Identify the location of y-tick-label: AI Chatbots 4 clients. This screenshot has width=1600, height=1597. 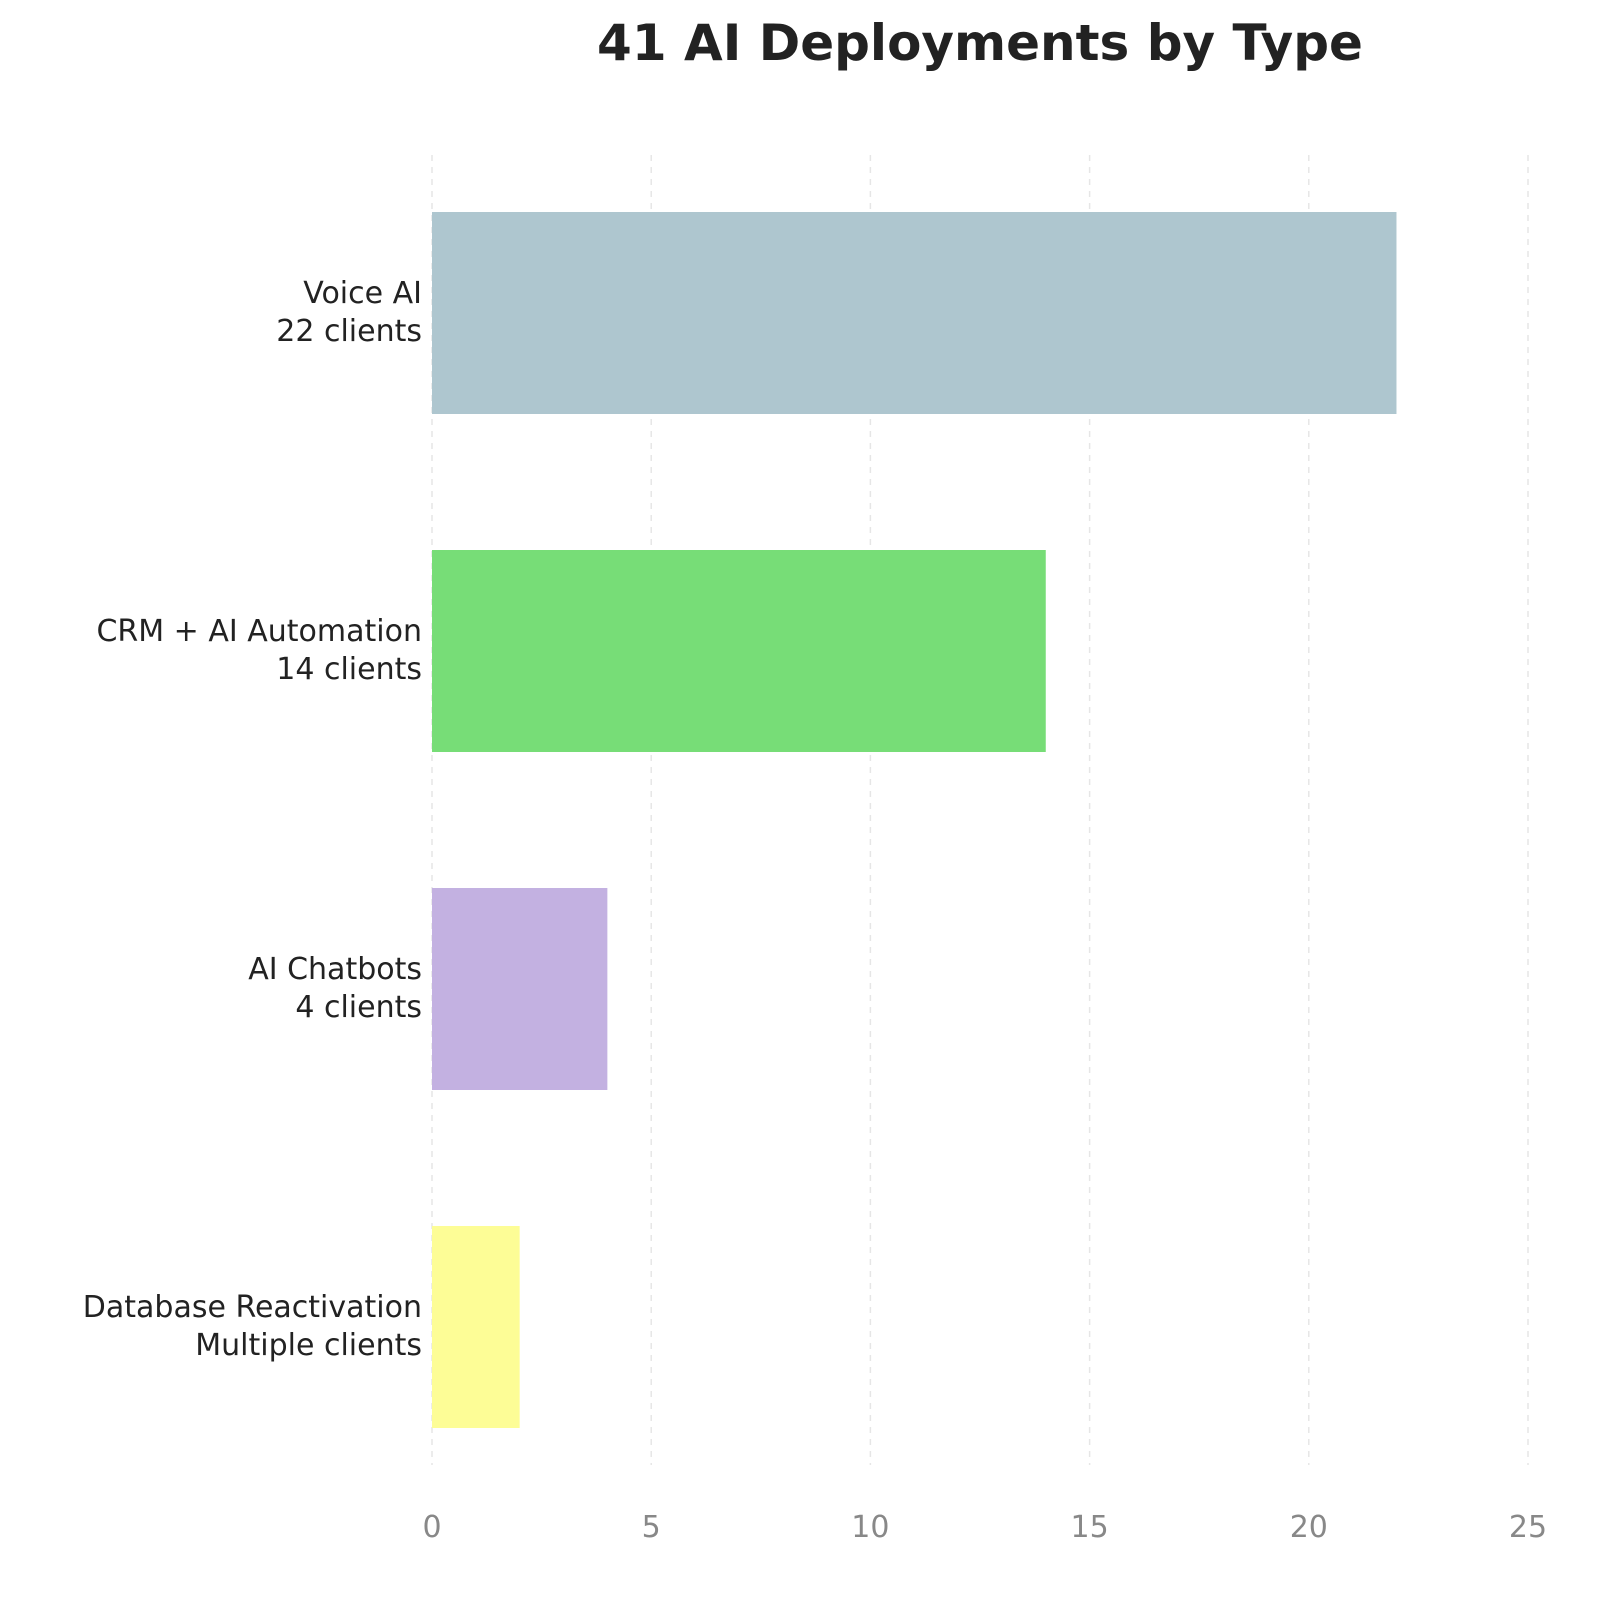
(335, 988).